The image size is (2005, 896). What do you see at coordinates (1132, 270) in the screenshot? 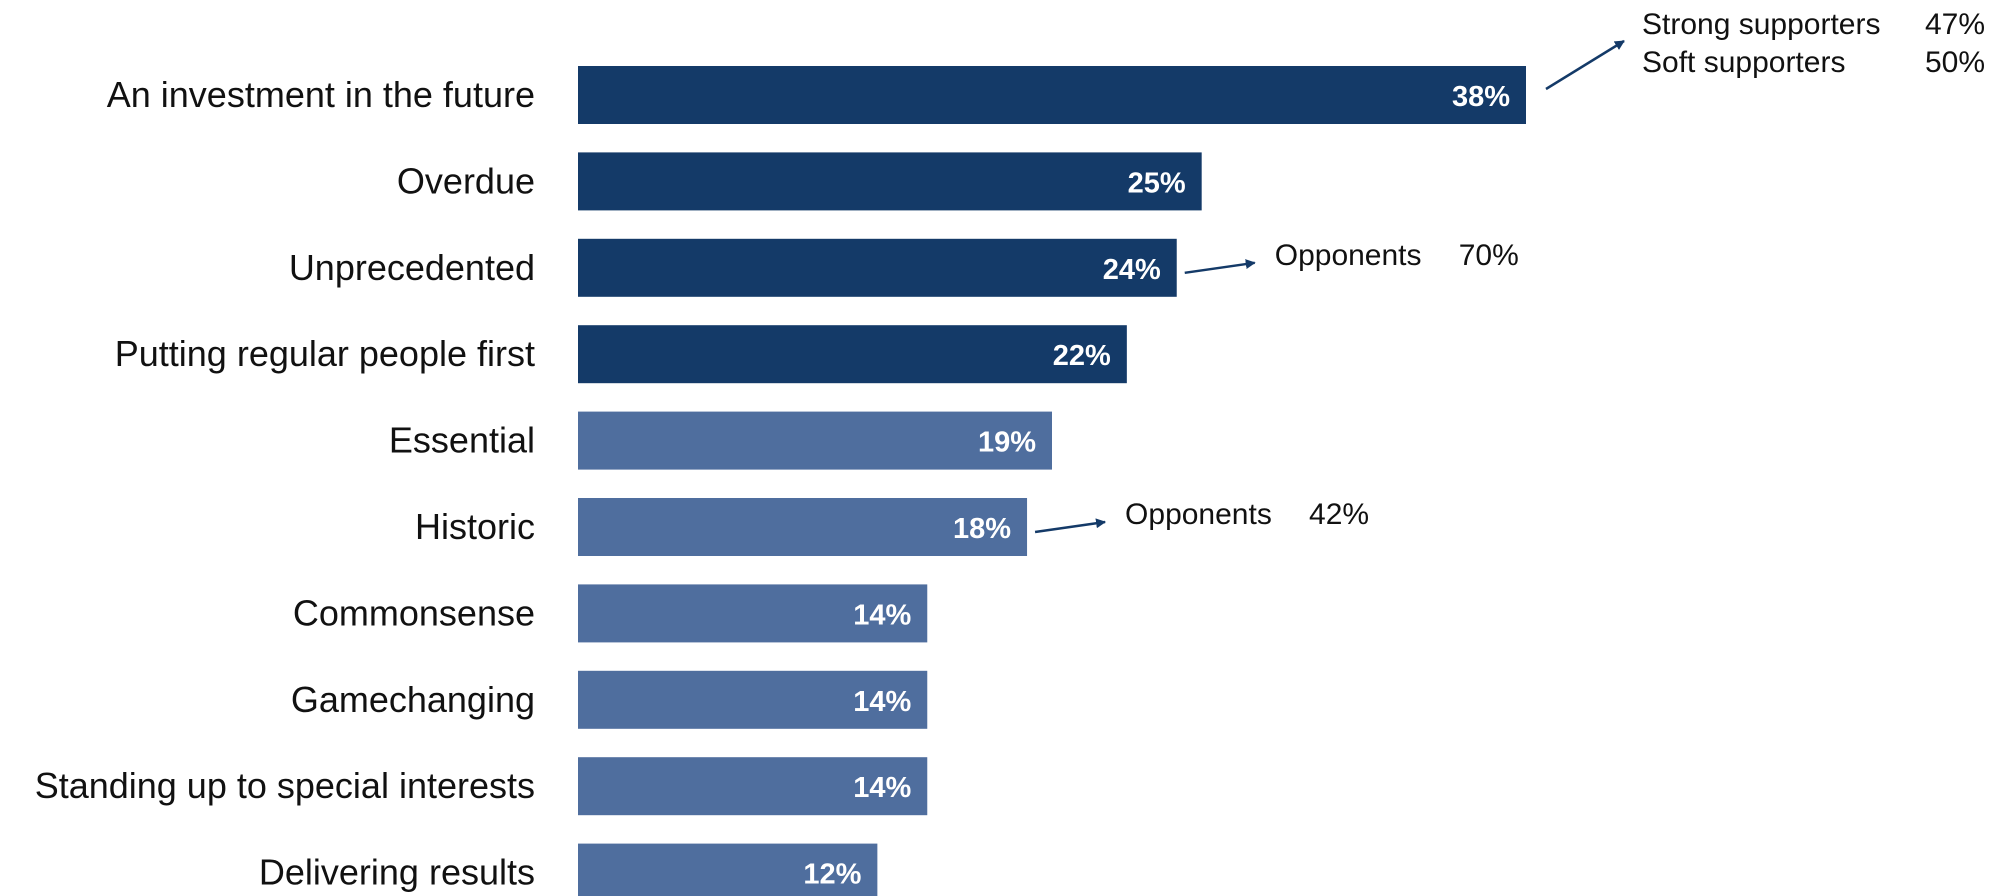
I see `value-label-unprecedented: 24%` at bounding box center [1132, 270].